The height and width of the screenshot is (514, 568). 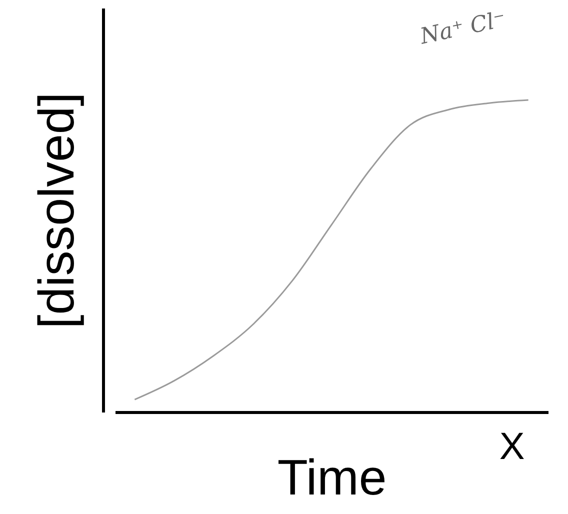 What do you see at coordinates (332, 478) in the screenshot?
I see `x-axis-title: Time` at bounding box center [332, 478].